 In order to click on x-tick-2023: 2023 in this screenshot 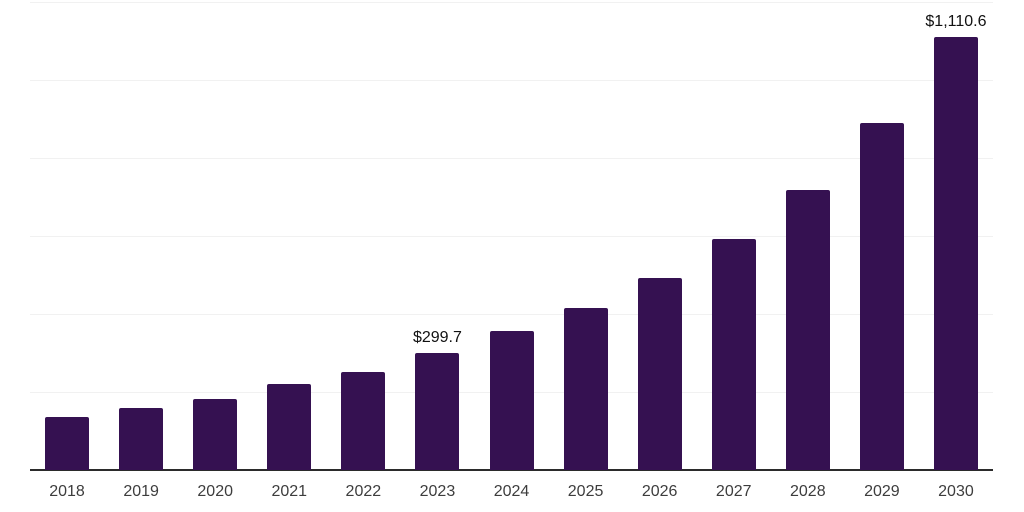, I will do `click(437, 491)`.